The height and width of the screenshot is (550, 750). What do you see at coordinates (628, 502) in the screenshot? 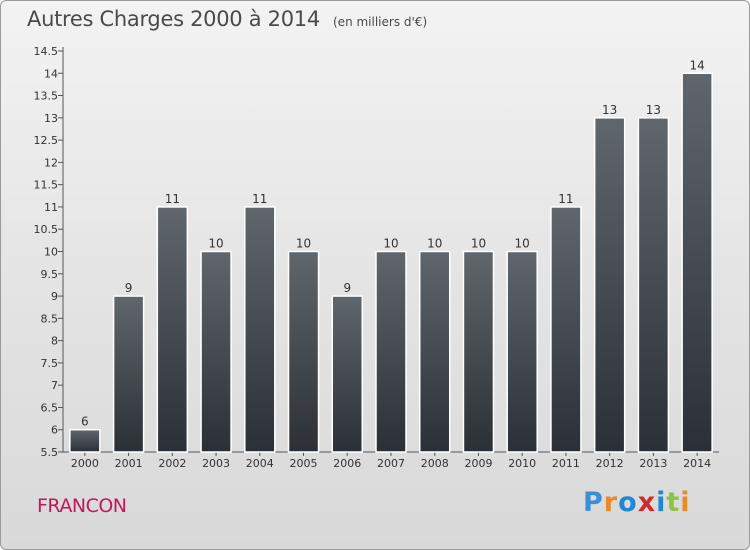
I see `logo-letter: o` at bounding box center [628, 502].